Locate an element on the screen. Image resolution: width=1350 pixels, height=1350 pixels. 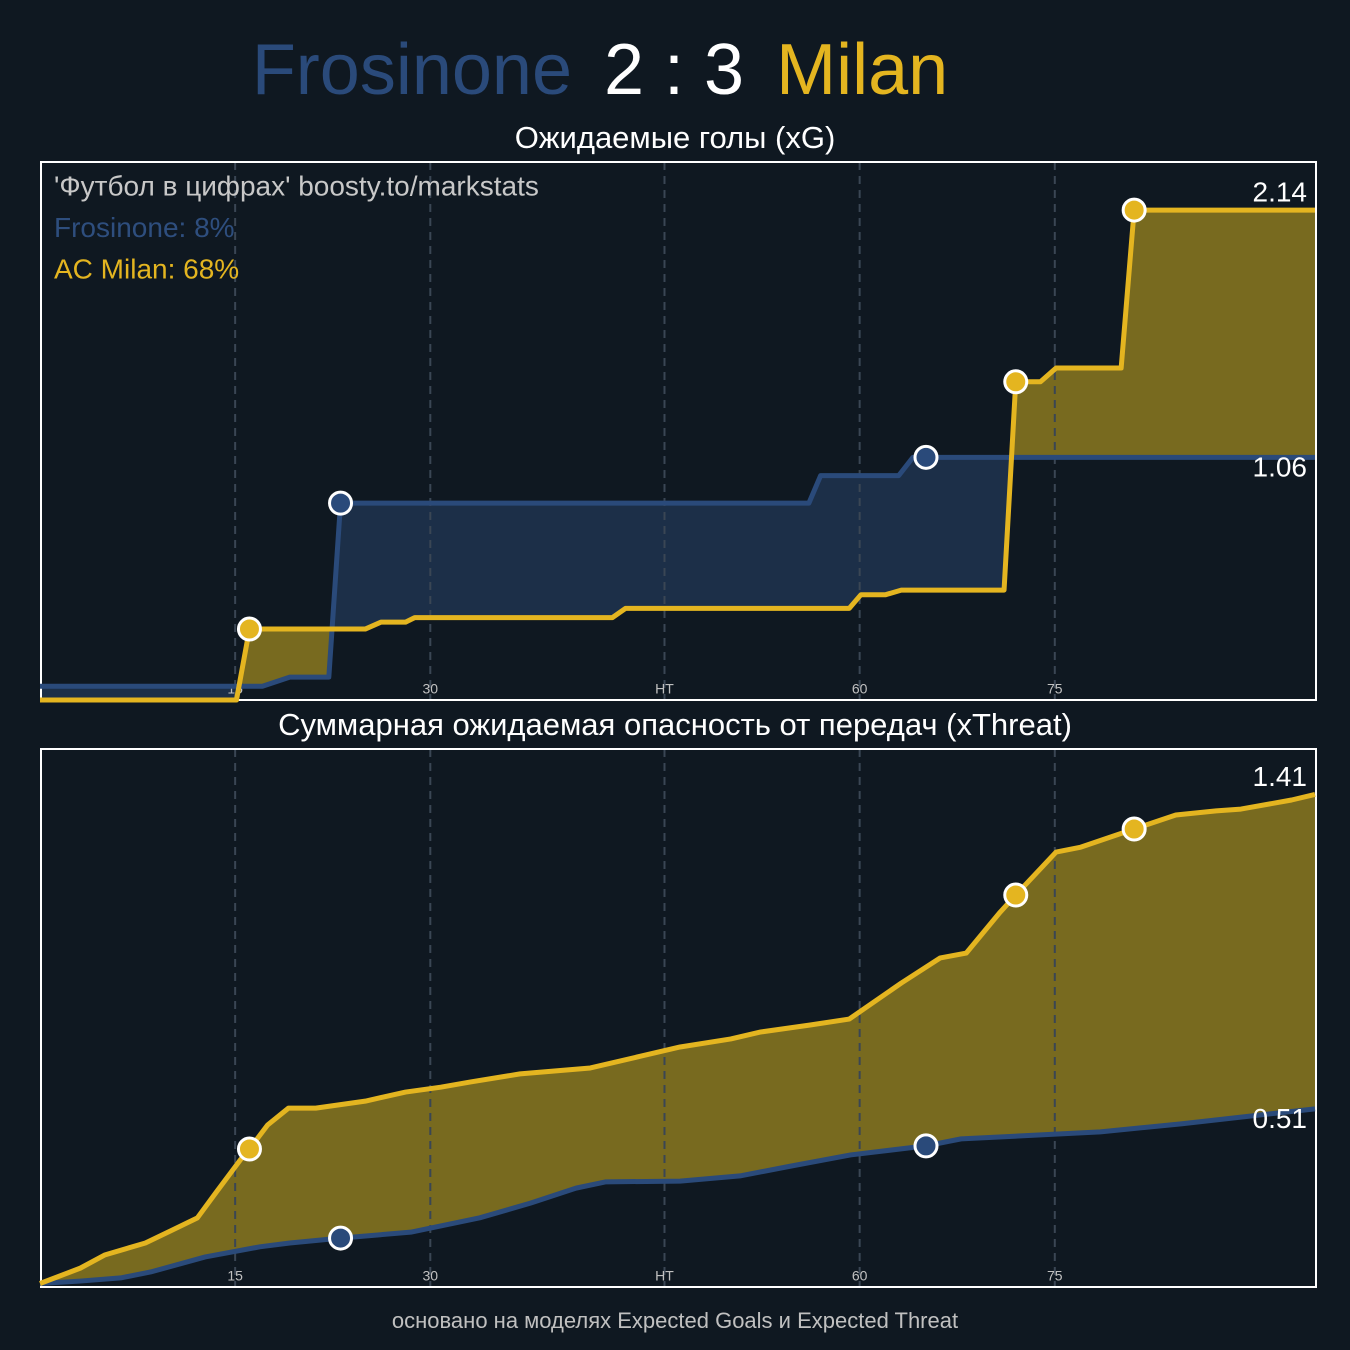
end-label: 2.14 is located at coordinates (1280, 191).